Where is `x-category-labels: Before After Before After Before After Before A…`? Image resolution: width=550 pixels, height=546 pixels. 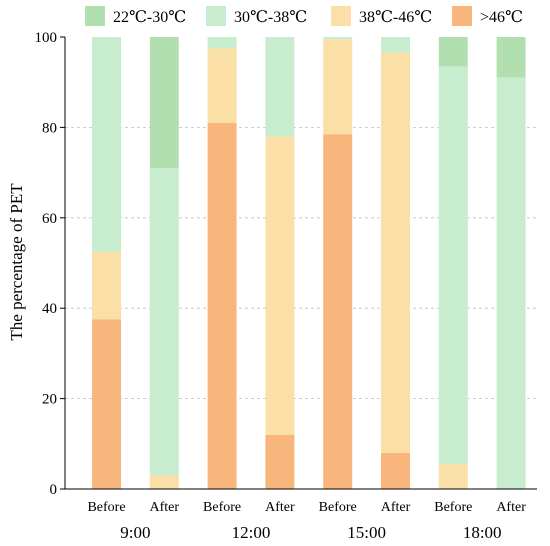 x-category-labels: Before After Before After Before After Before A… is located at coordinates (306, 507).